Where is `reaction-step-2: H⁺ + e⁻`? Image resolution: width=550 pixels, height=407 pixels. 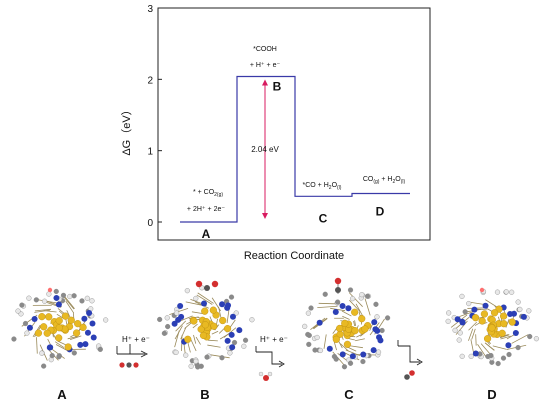
reaction-step-2: H⁺ + e⁻ is located at coordinates (271, 358).